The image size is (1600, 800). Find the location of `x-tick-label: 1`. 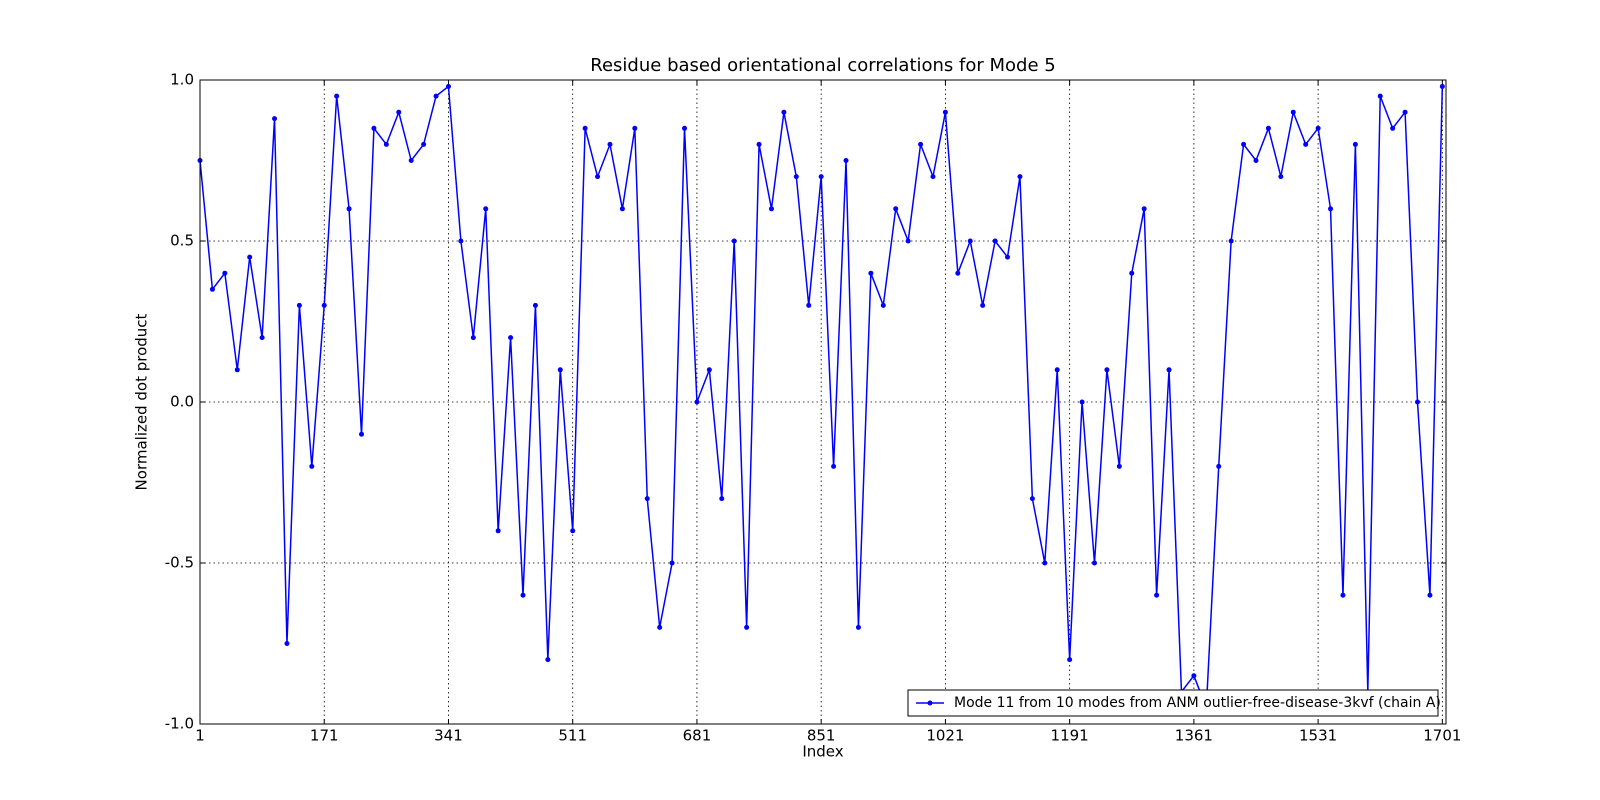

x-tick-label: 1 is located at coordinates (200, 736).